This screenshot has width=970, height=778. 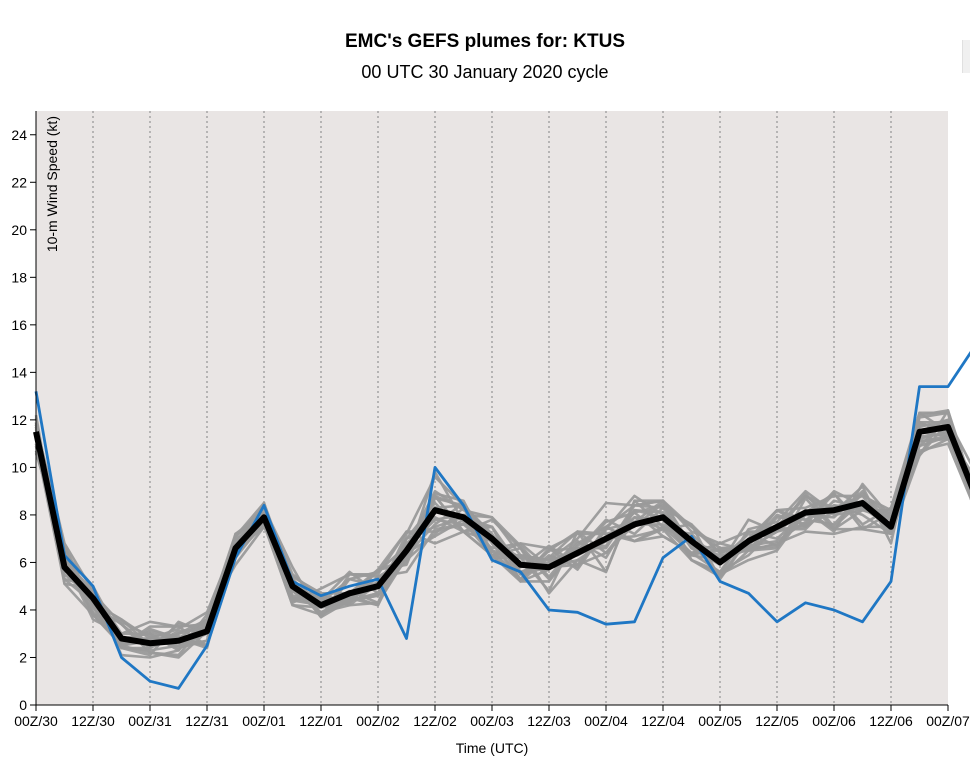 I want to click on x-tick-label: 00Z/07, so click(x=948, y=721).